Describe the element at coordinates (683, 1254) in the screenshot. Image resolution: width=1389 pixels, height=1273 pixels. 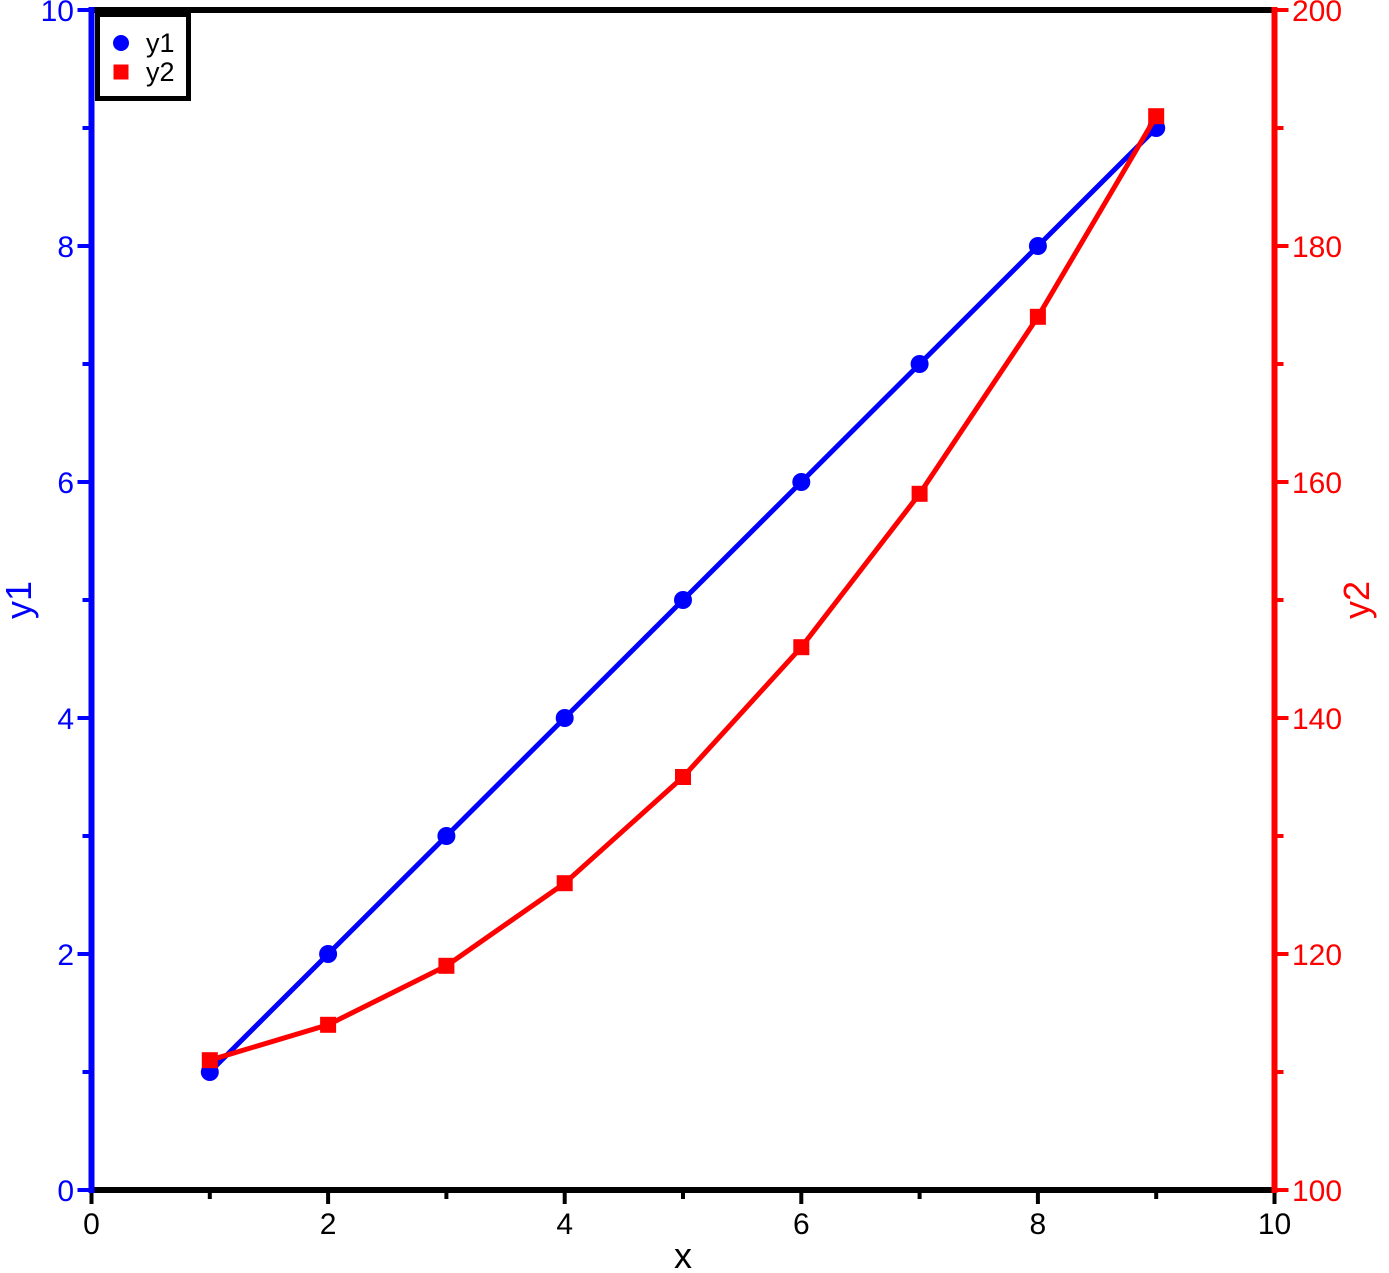
I see `x-axis-title: x` at that location.